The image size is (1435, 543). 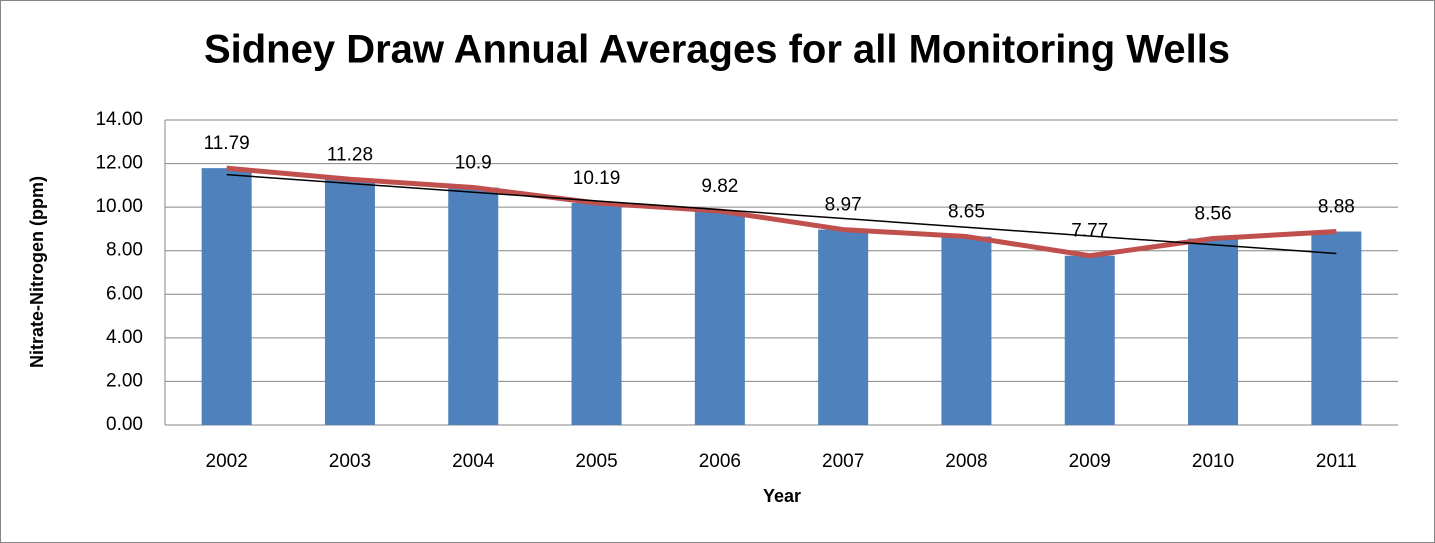 I want to click on data-label: 11.79, so click(x=227, y=143).